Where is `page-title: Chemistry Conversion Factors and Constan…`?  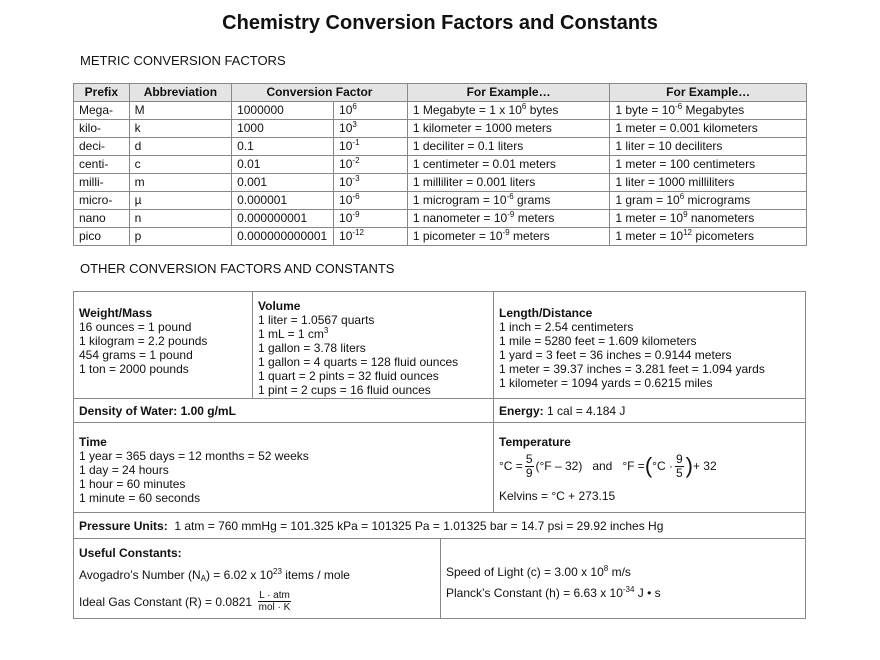
page-title: Chemistry Conversion Factors and Constan… is located at coordinates (440, 23).